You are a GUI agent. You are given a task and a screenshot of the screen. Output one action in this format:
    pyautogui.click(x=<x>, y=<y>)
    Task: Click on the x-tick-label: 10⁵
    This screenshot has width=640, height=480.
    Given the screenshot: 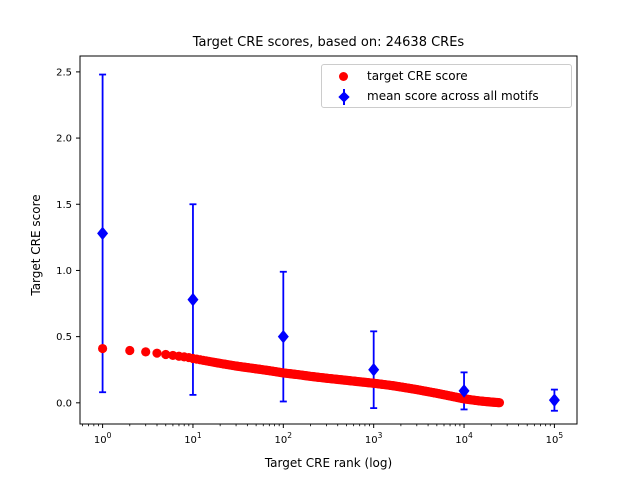 What is the action you would take?
    pyautogui.click(x=555, y=438)
    